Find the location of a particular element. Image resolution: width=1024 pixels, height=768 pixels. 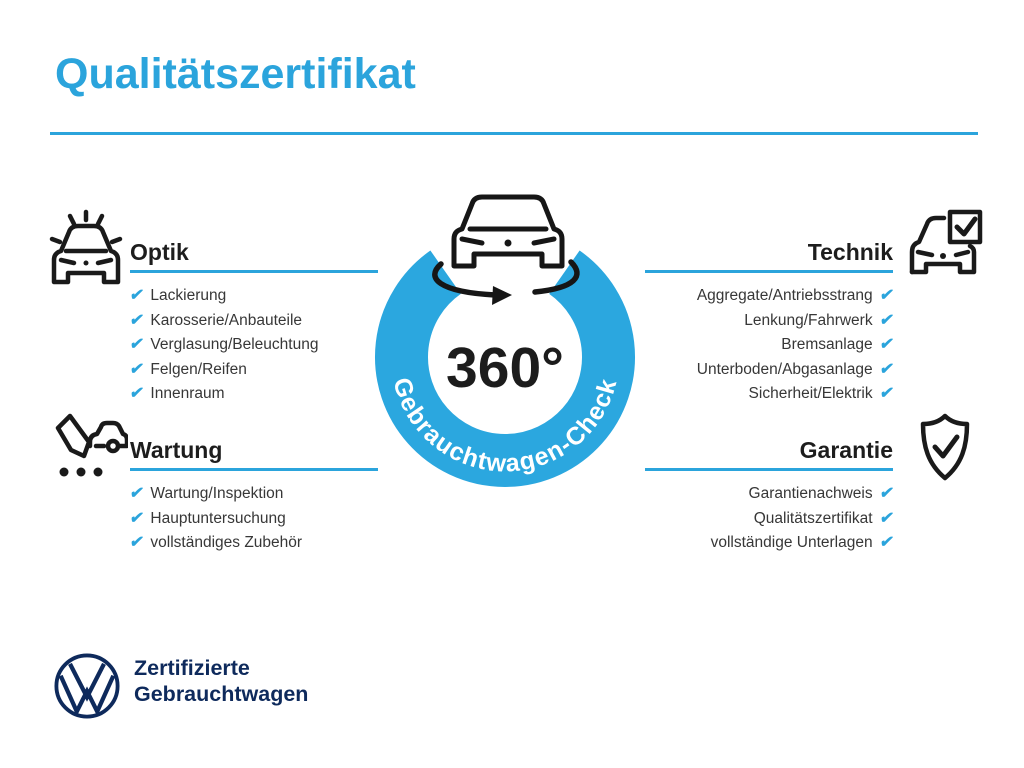

brand-line-1: Zertifizierte is located at coordinates (192, 668).